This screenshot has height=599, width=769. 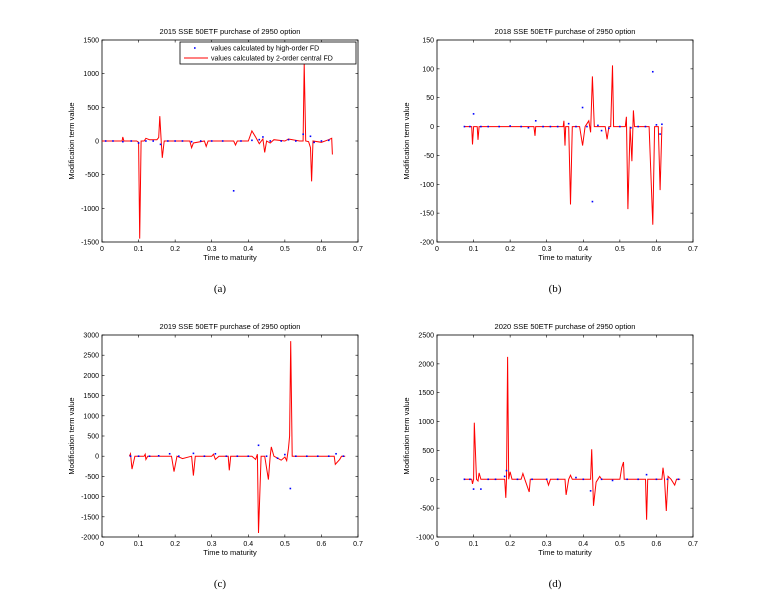 What do you see at coordinates (428, 69) in the screenshot?
I see `y-tick-label: 100` at bounding box center [428, 69].